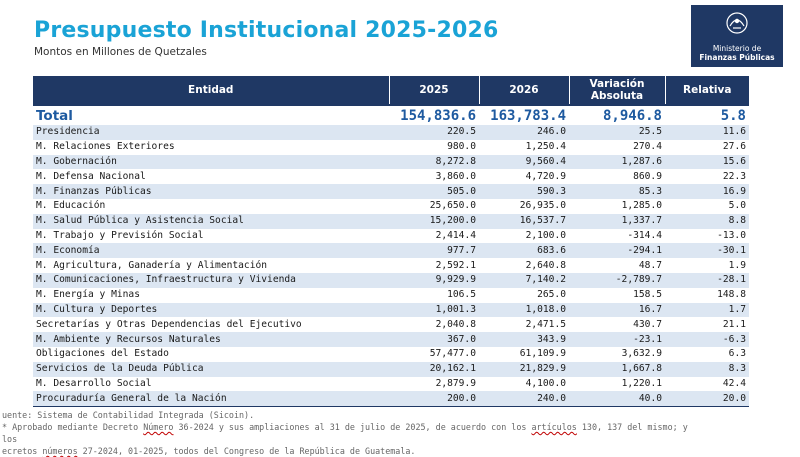 This screenshot has height=457, width=800. Describe the element at coordinates (455, 324) in the screenshot. I see `cell-2025: 2,040.8` at that location.